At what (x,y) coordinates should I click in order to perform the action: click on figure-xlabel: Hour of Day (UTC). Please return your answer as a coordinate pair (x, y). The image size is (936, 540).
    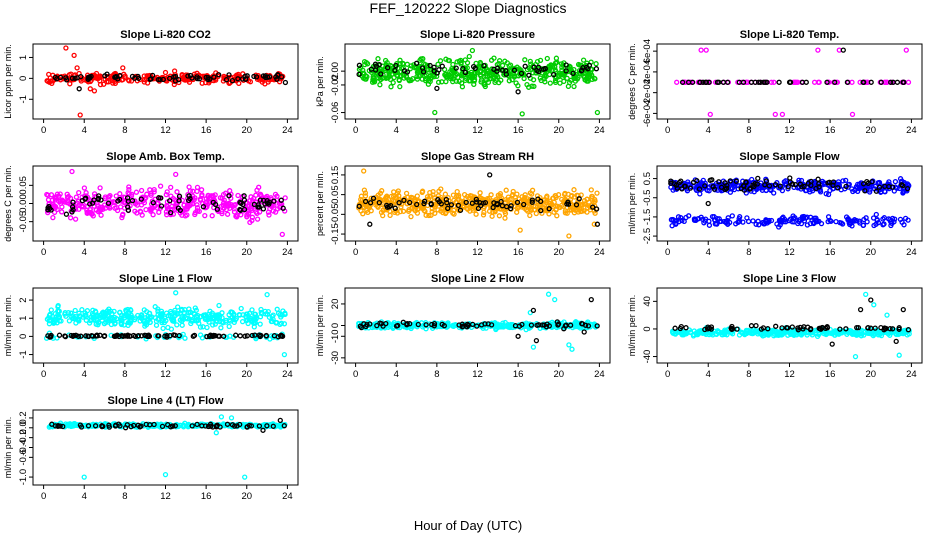
    Looking at the image, I should click on (468, 525).